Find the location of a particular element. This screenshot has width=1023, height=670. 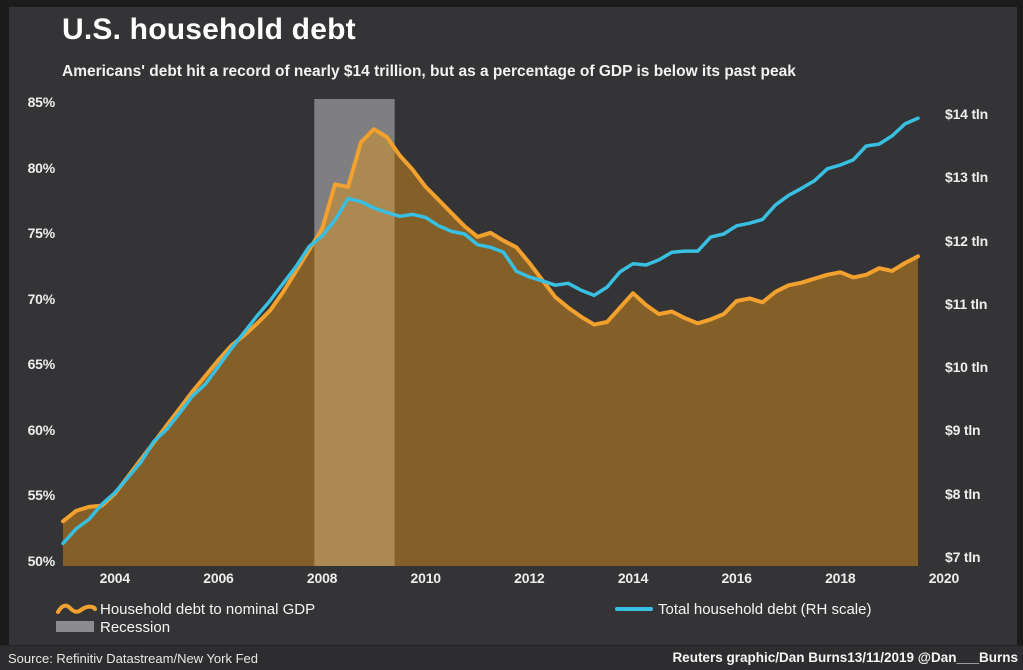

x-axis-tick: 2004 is located at coordinates (115, 578).